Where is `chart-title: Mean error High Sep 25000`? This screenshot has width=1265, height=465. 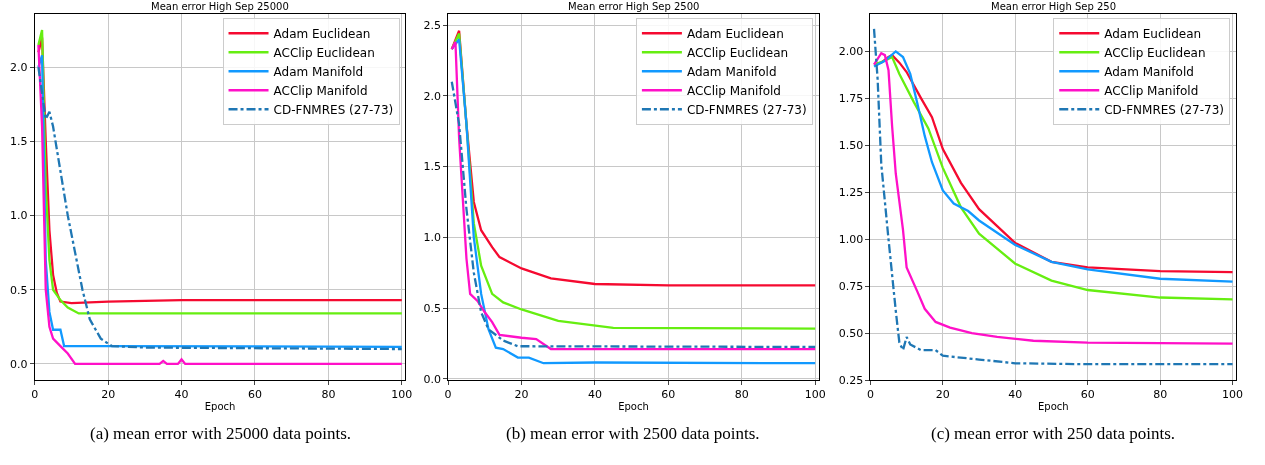 chart-title: Mean error High Sep 25000 is located at coordinates (220, 6).